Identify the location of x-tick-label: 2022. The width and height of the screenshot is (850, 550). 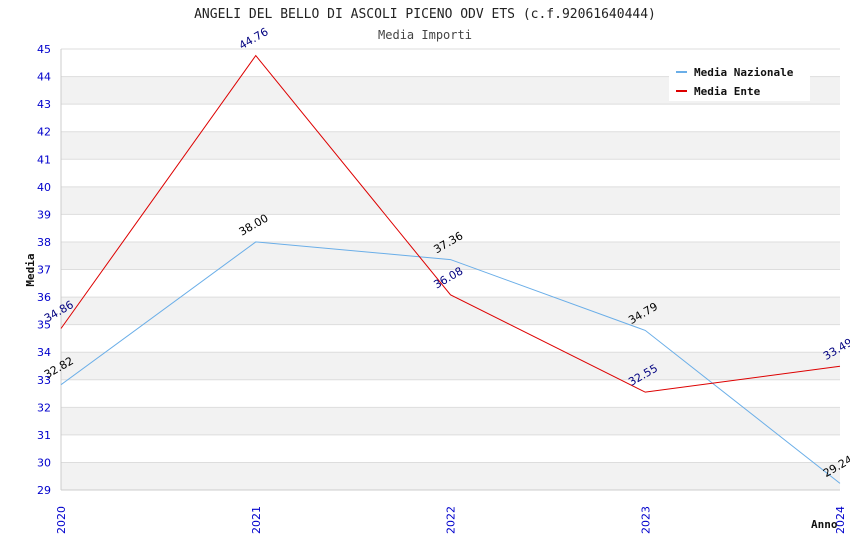
(451, 520).